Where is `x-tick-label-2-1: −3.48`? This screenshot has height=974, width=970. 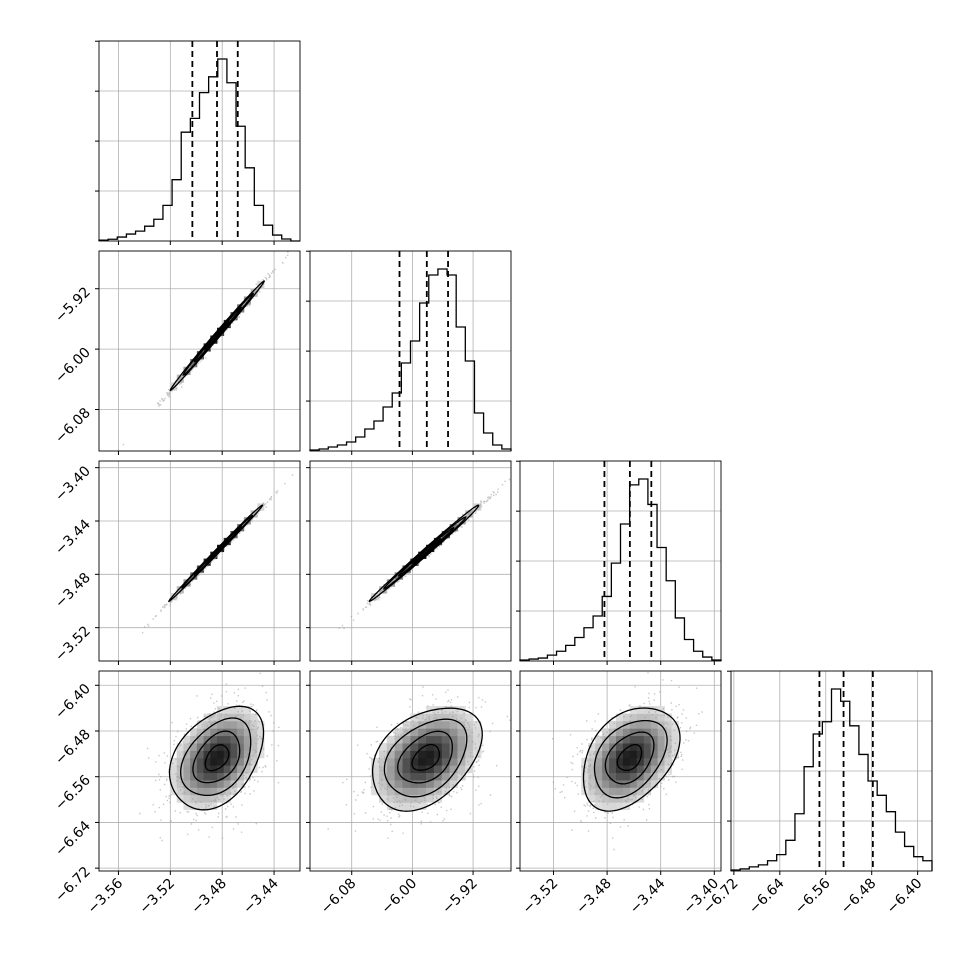 x-tick-label-2-1: −3.48 is located at coordinates (594, 897).